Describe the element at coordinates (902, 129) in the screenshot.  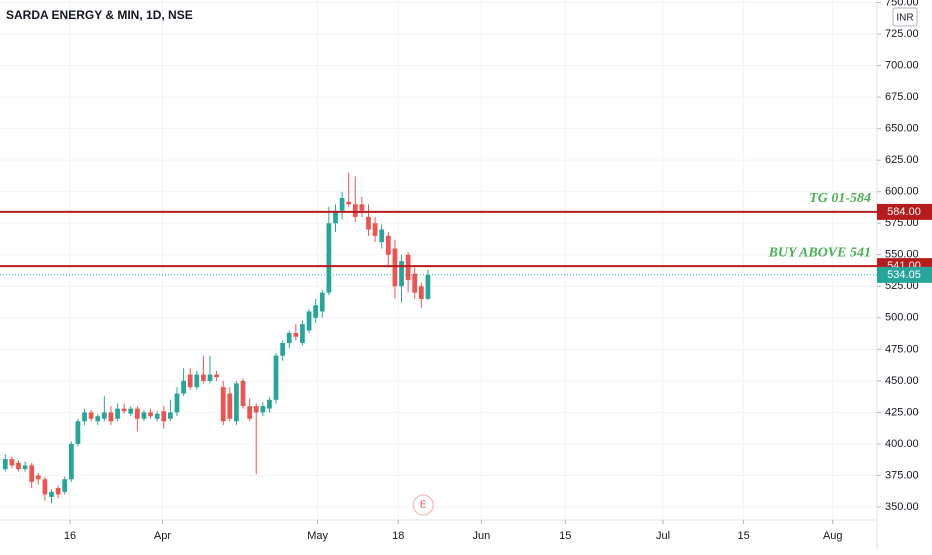
I see `y-tick-label: 650.00` at that location.